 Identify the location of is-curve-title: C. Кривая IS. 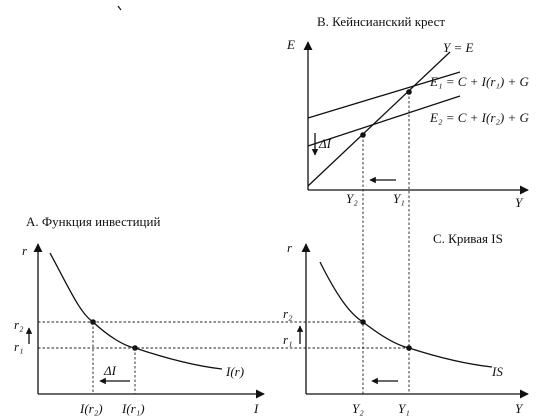
(468, 238).